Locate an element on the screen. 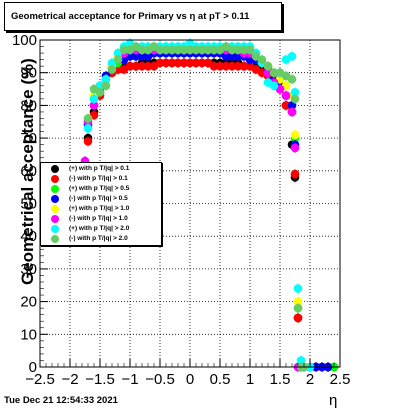 The height and width of the screenshot is (409, 400). legend-item: (-) with p T/|q| > 0.1 is located at coordinates (101, 179).